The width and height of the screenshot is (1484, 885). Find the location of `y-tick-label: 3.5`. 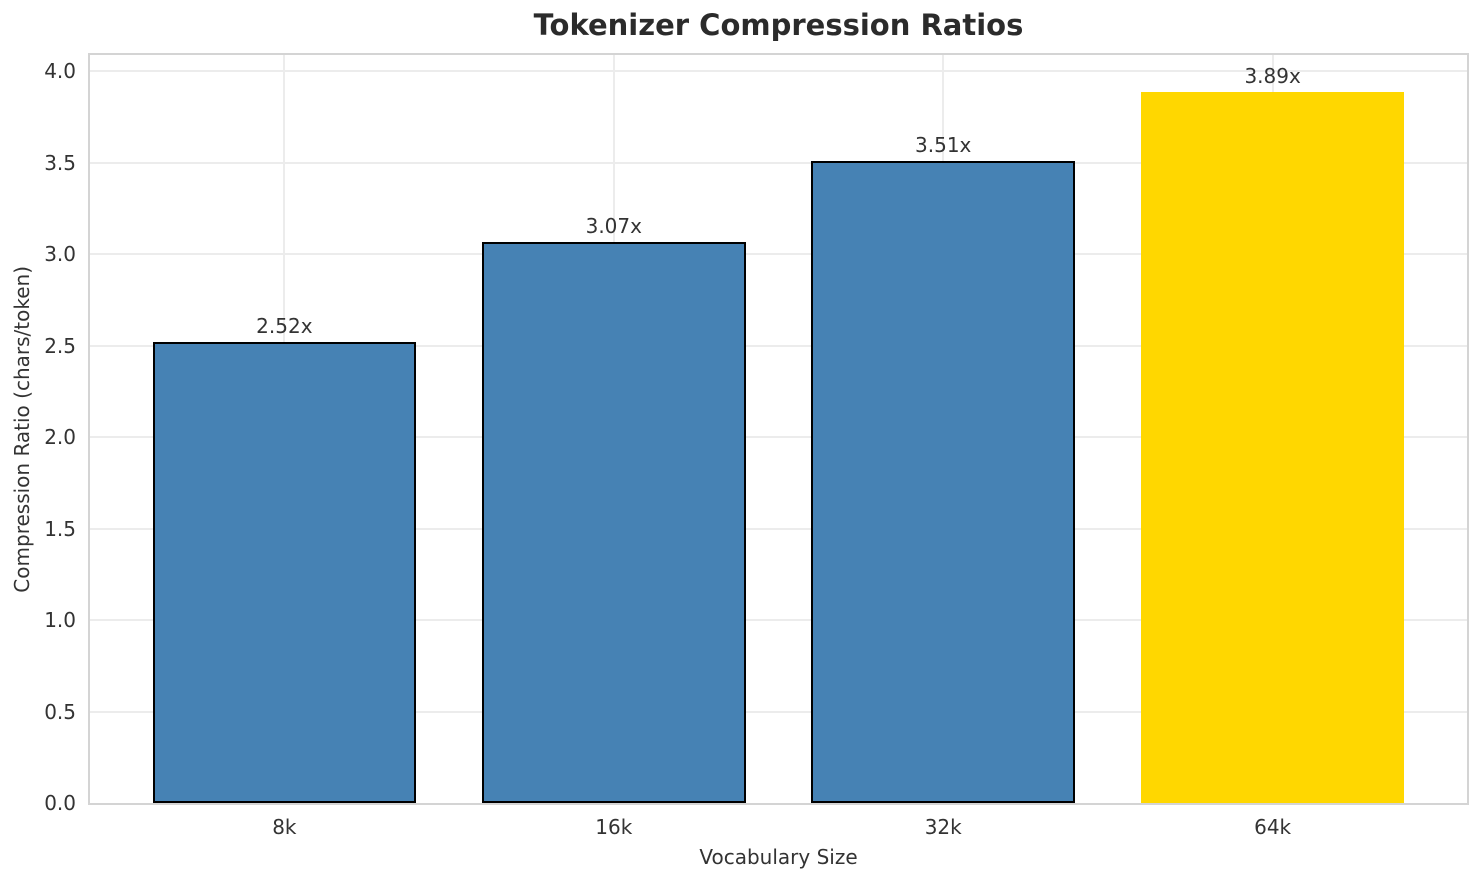

y-tick-label: 3.5 is located at coordinates (60, 162).